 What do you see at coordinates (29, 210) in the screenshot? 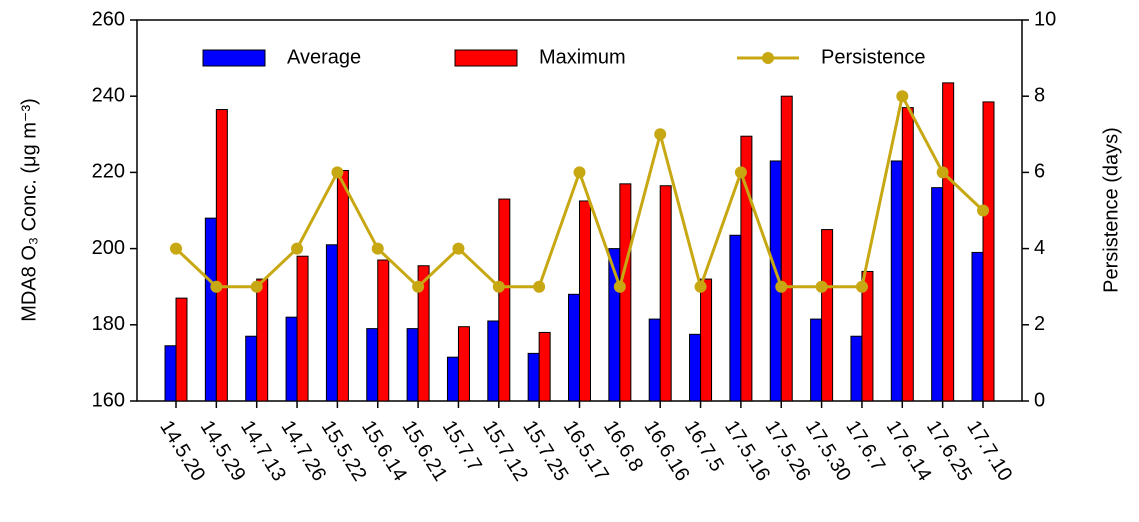
I see `y-axis-label: MDA8 O₃ Conc. (μg m⁻³)` at bounding box center [29, 210].